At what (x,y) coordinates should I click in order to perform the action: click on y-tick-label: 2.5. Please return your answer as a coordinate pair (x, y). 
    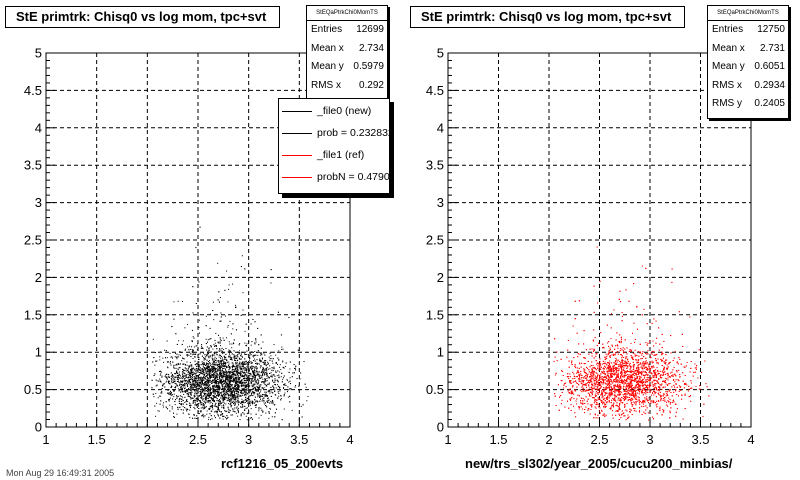
    Looking at the image, I should click on (33, 240).